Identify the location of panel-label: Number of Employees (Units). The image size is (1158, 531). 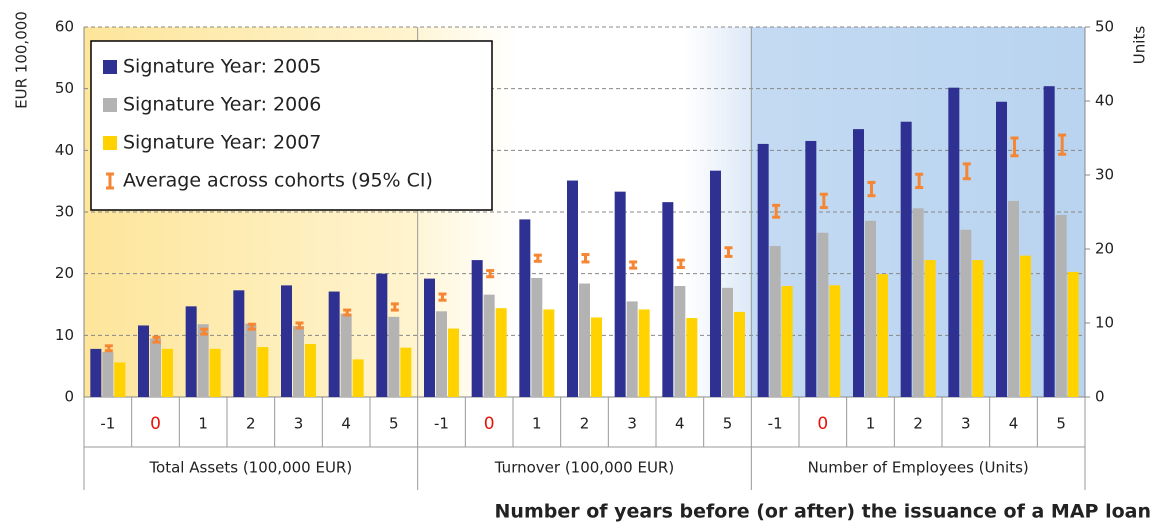
(918, 468).